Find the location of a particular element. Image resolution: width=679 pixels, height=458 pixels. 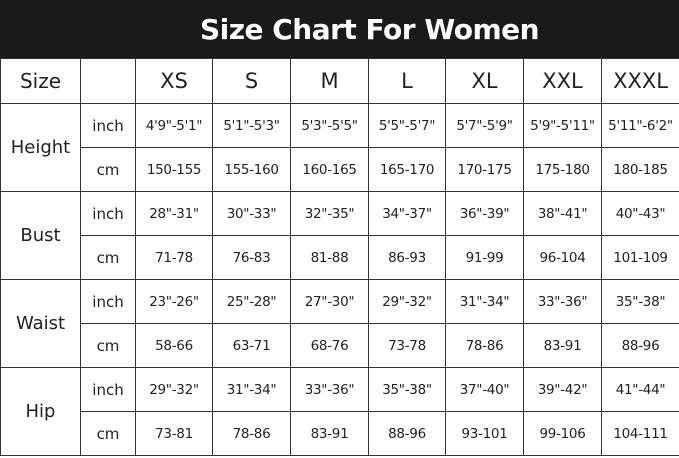

header-row: Size XS S M L XL XXL XXXL is located at coordinates (339, 81).